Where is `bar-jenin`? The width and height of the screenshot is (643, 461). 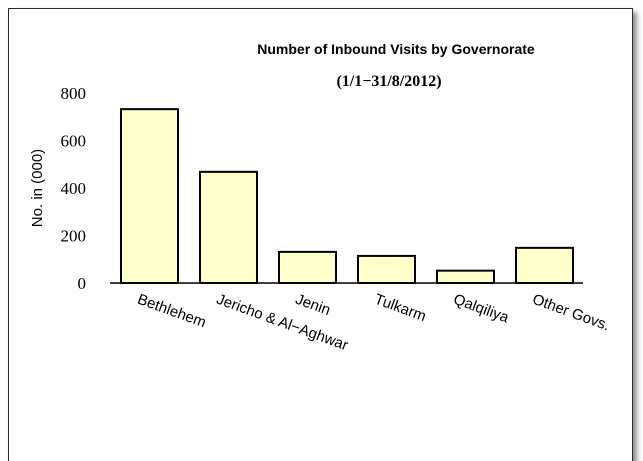 bar-jenin is located at coordinates (307, 267).